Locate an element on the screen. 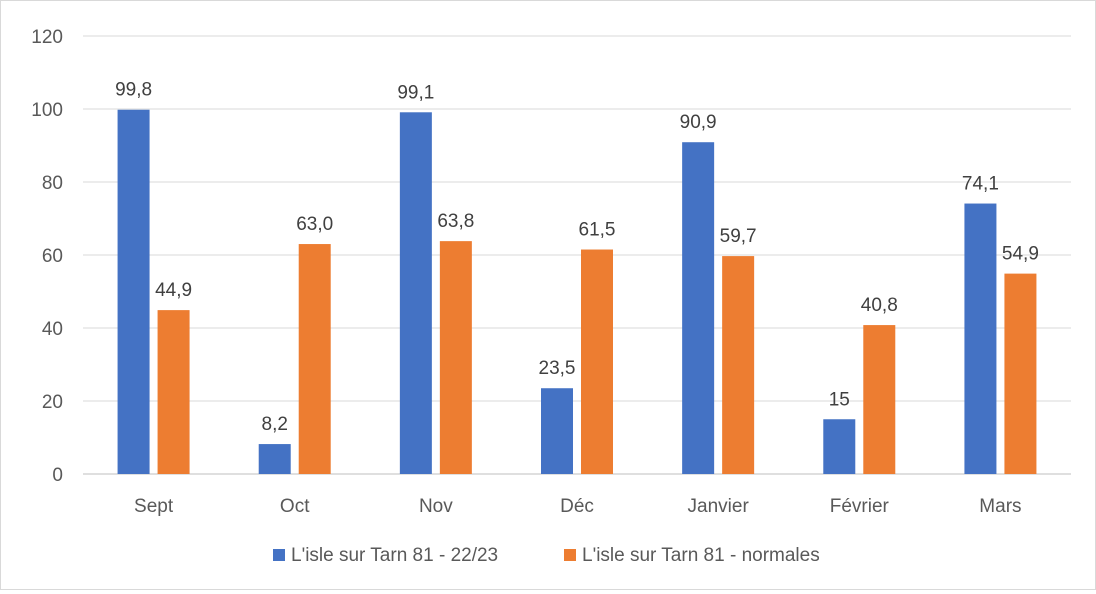  y-tick-label: 20 is located at coordinates (52, 402).